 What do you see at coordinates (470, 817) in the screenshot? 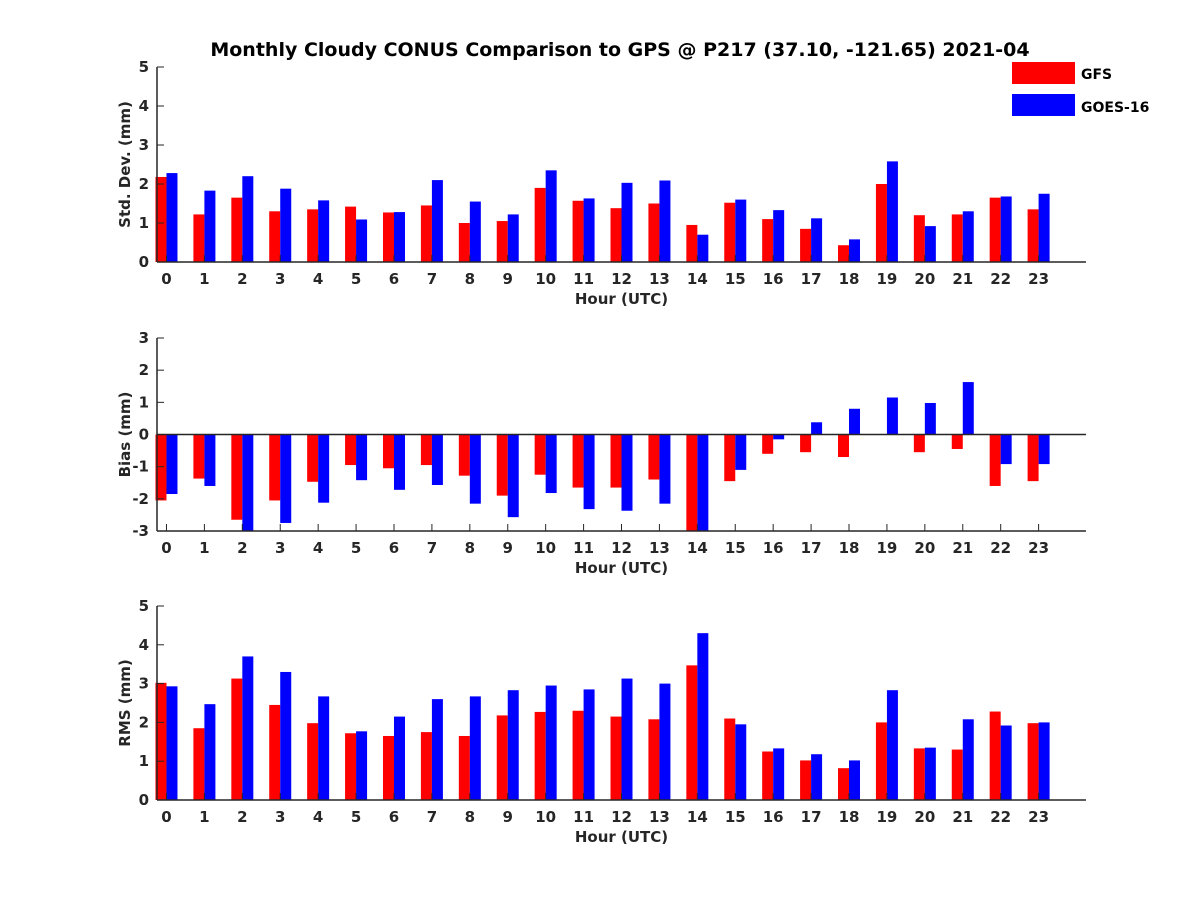
I see `rms-x-tick-label: 8` at bounding box center [470, 817].